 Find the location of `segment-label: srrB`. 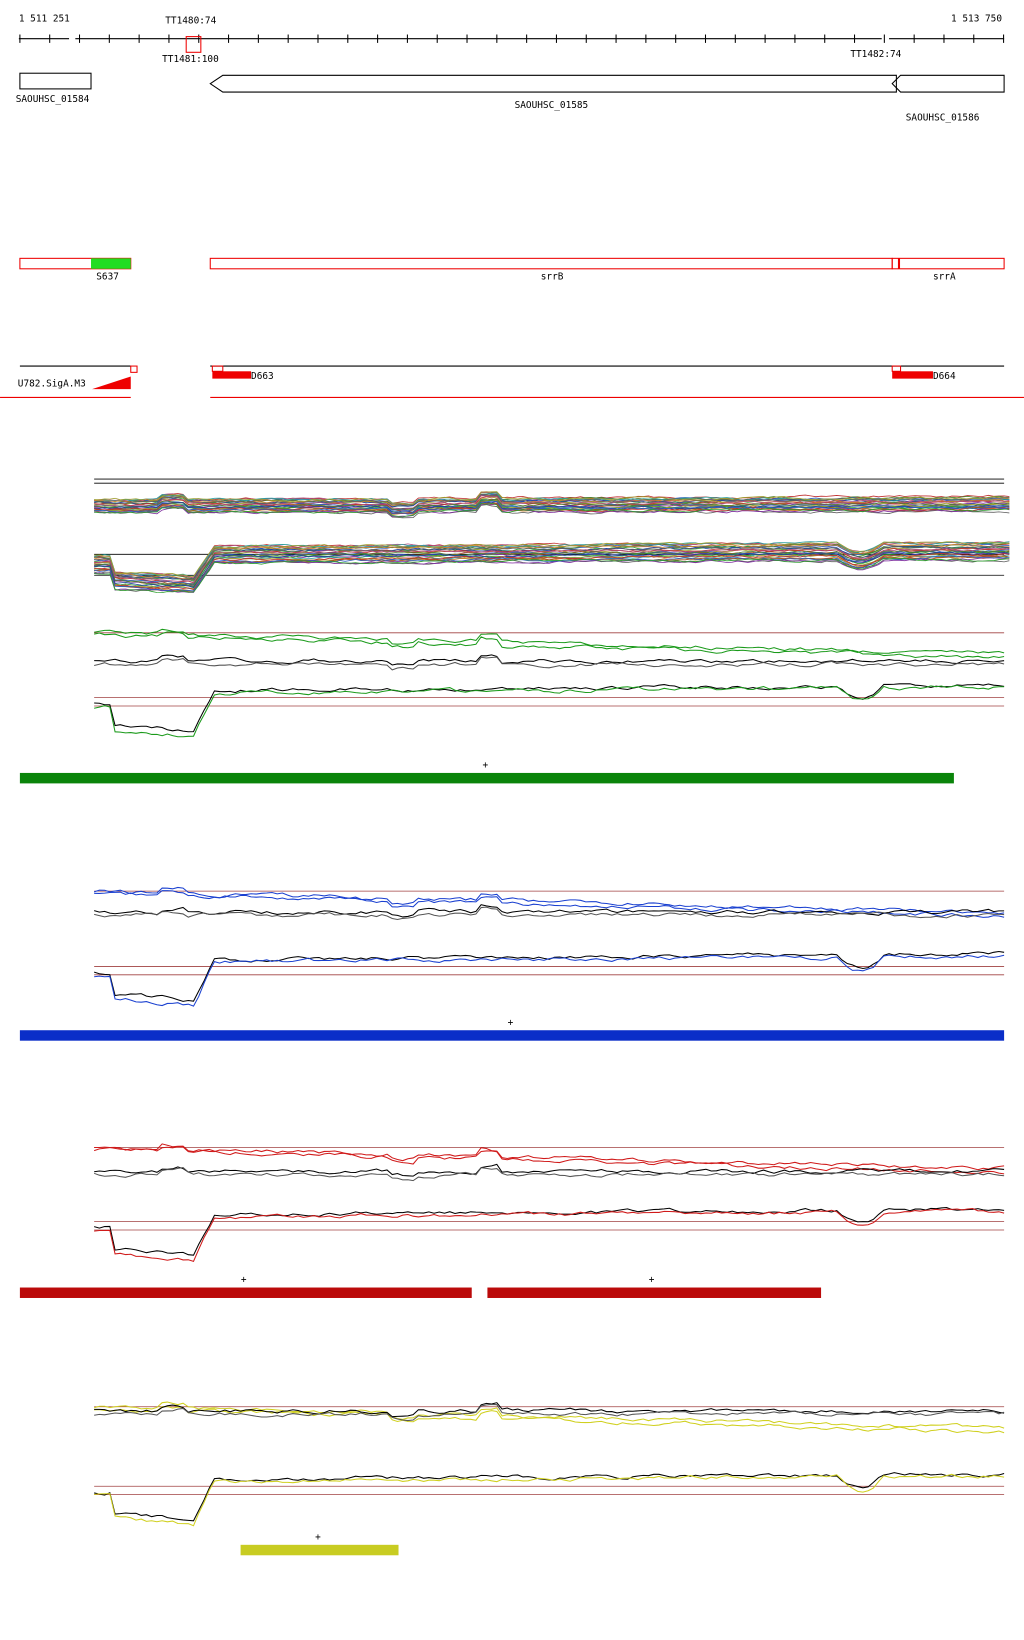

segment-label: srrB is located at coordinates (552, 277).